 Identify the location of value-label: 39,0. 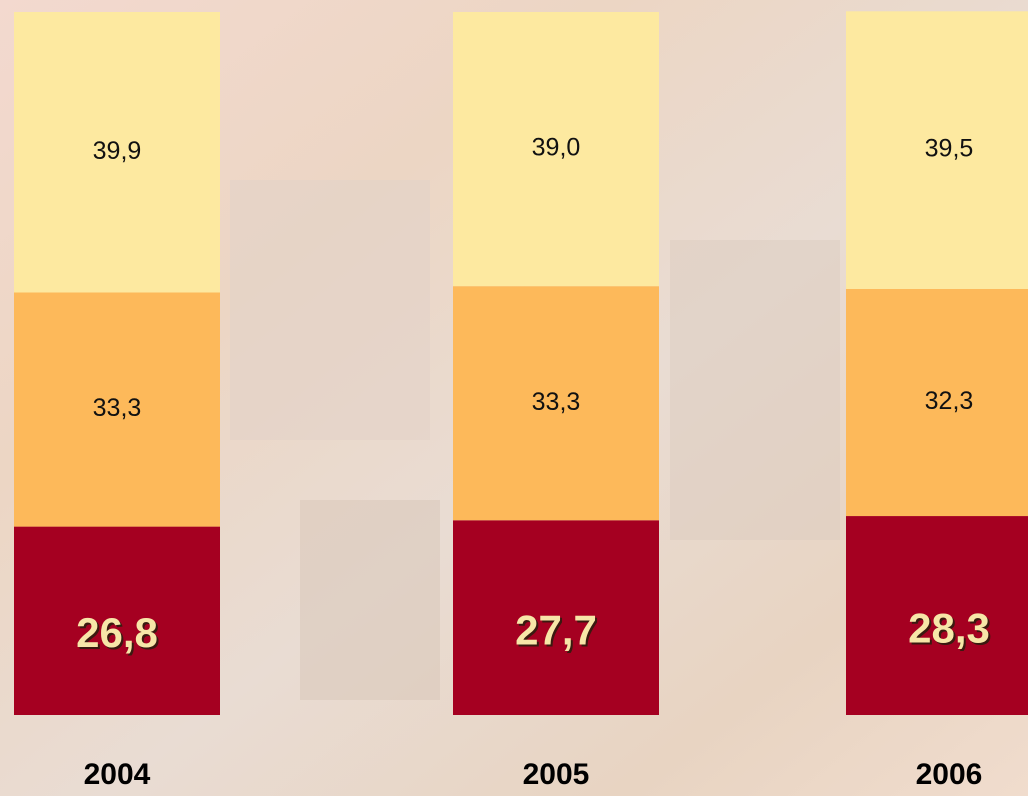
(556, 148).